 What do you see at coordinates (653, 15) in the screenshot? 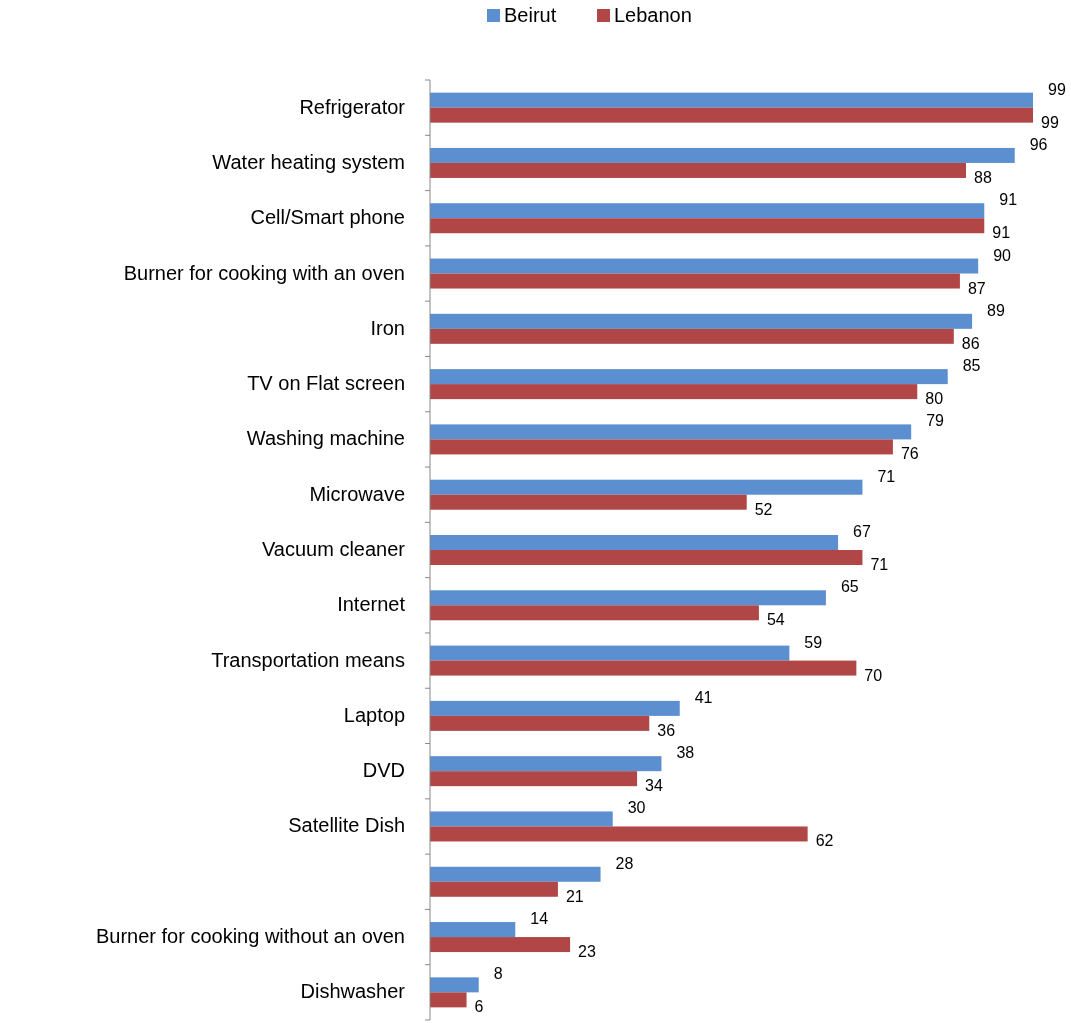
I see `legend-label: Lebanon` at bounding box center [653, 15].